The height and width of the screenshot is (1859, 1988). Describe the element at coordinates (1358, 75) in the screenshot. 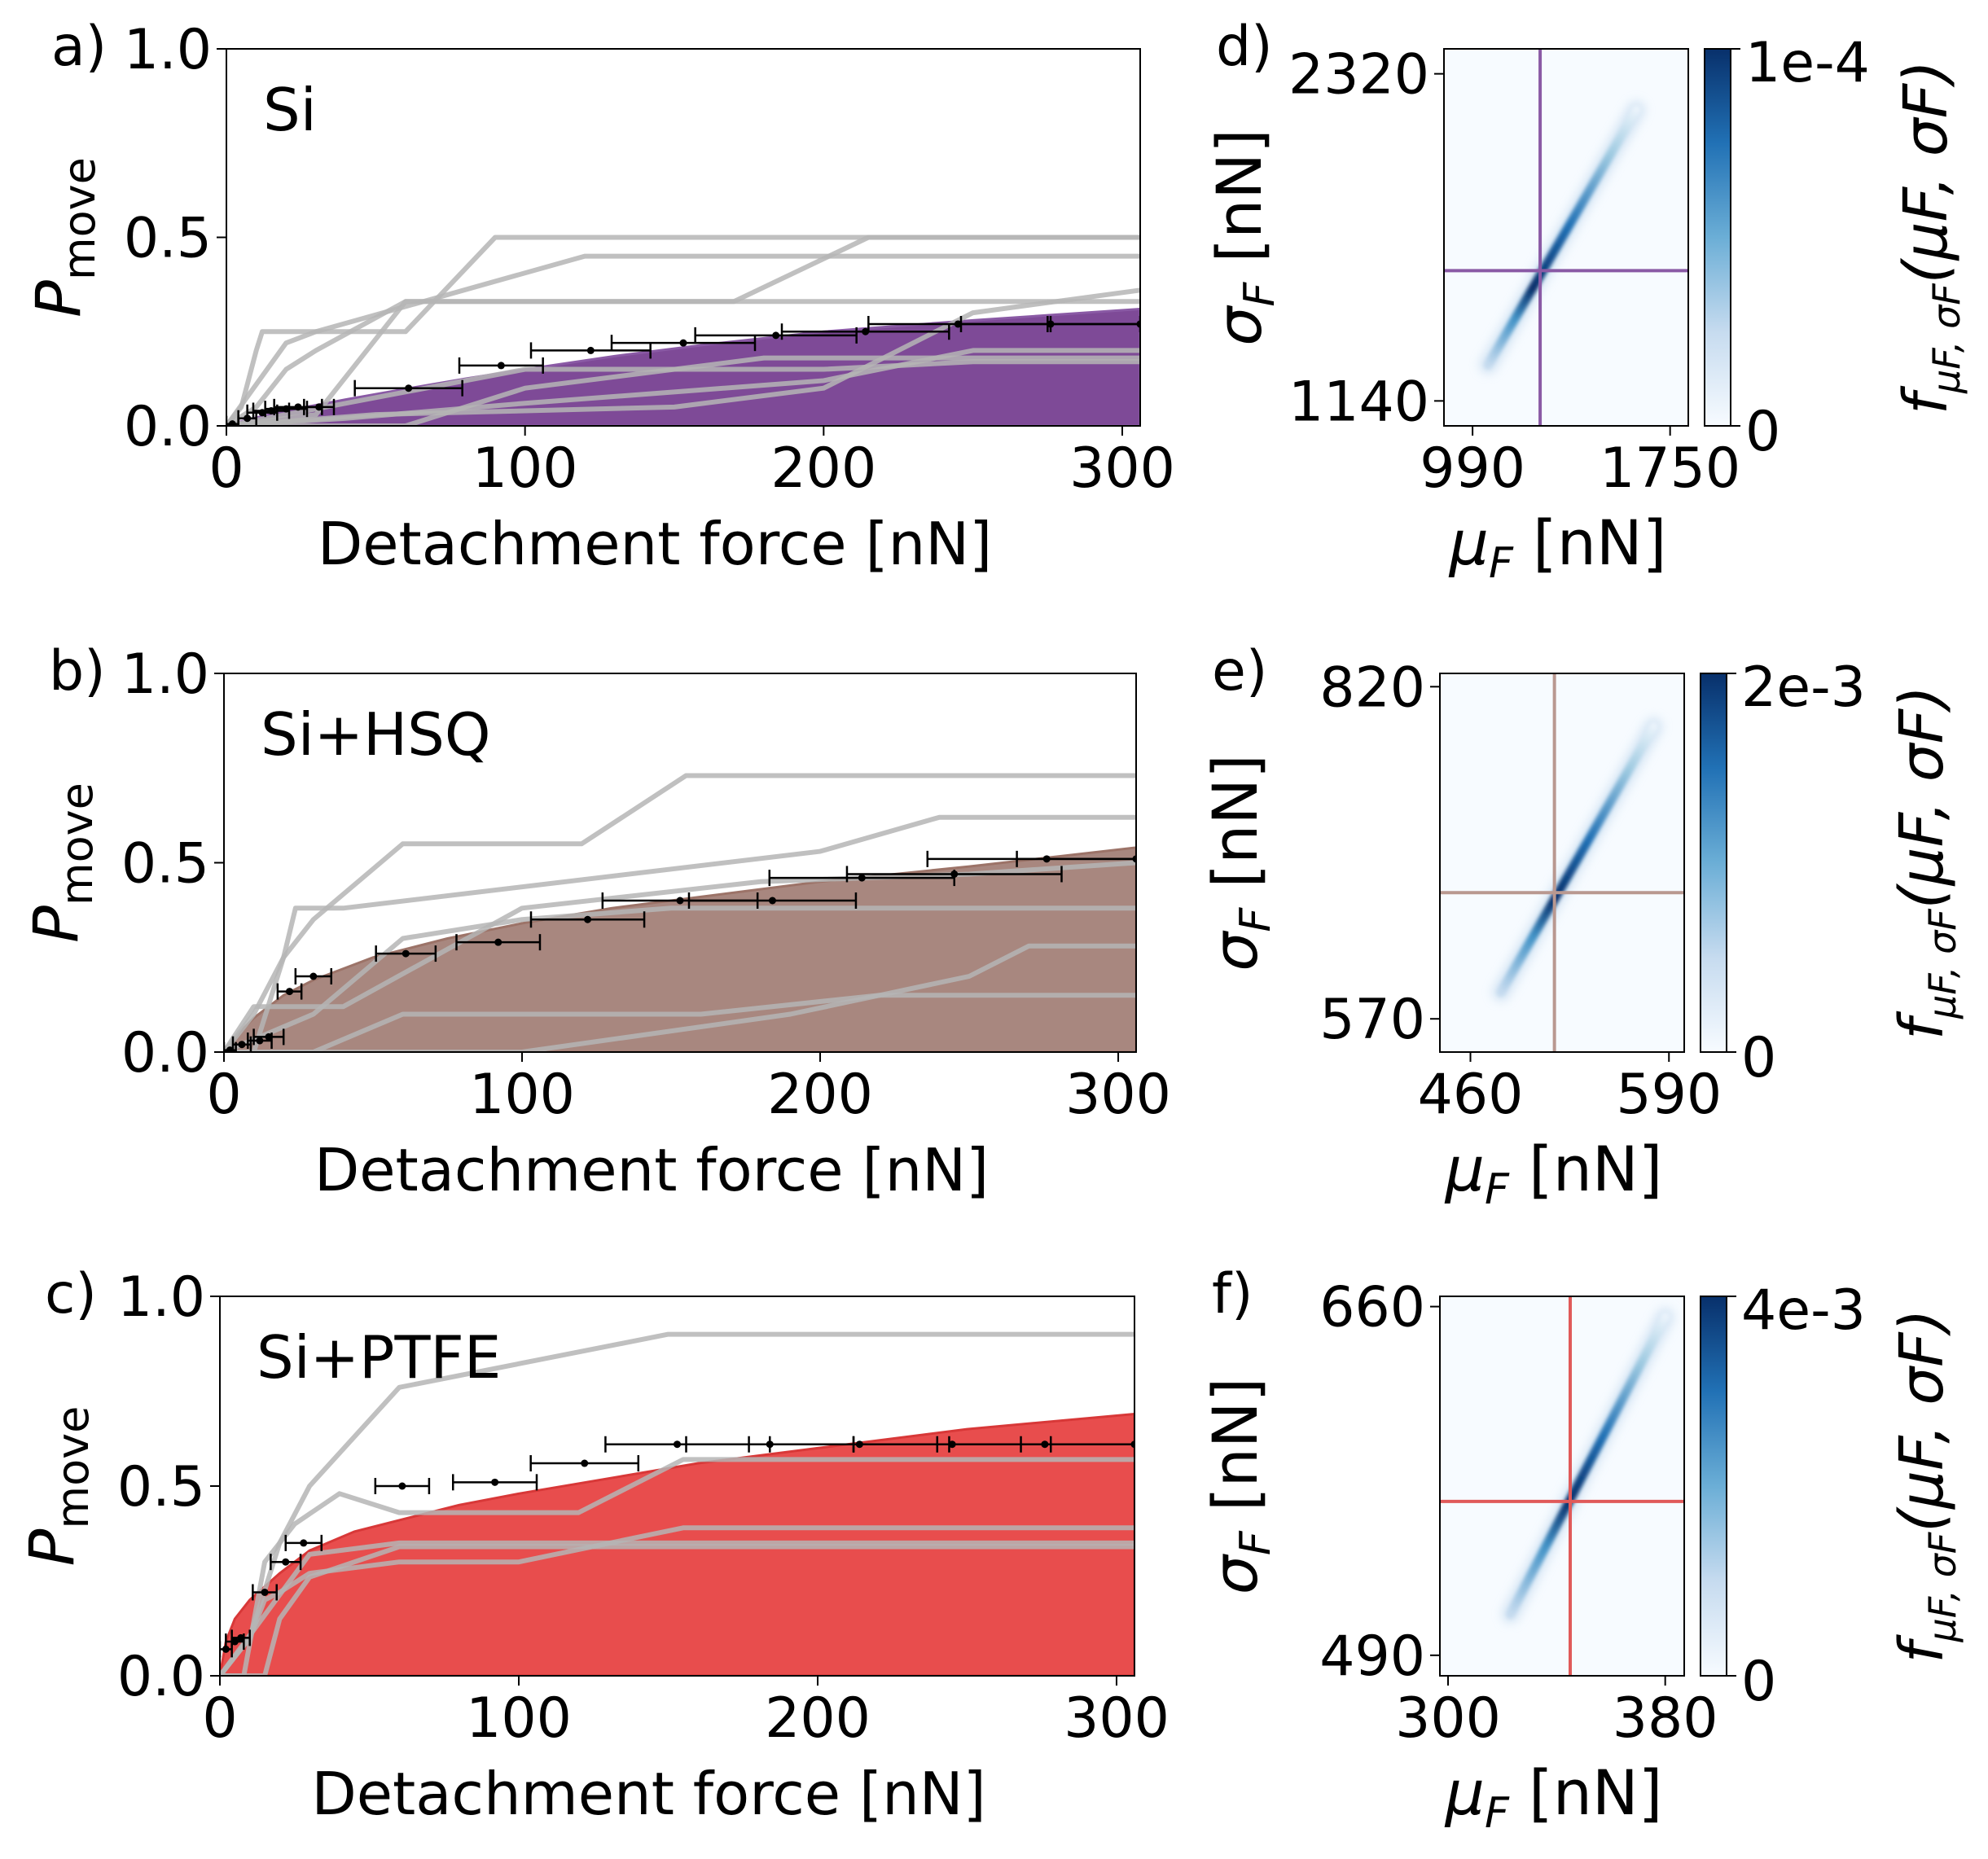

I see `y-tick-label: 2320` at that location.